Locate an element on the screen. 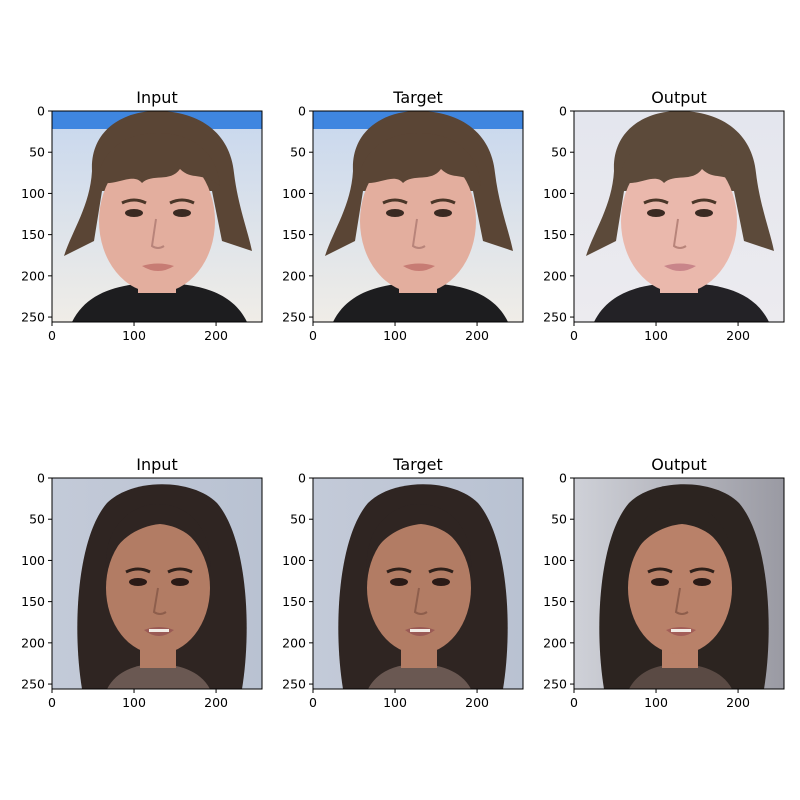 Image resolution: width=800 pixels, height=800 pixels. subplot-title: Output is located at coordinates (679, 97).